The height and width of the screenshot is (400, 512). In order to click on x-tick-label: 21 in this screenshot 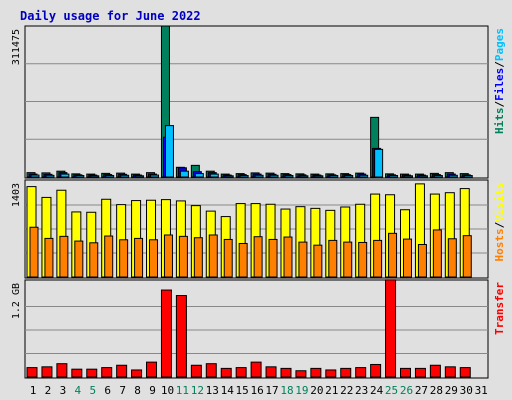, I will do `click(331, 390)`.